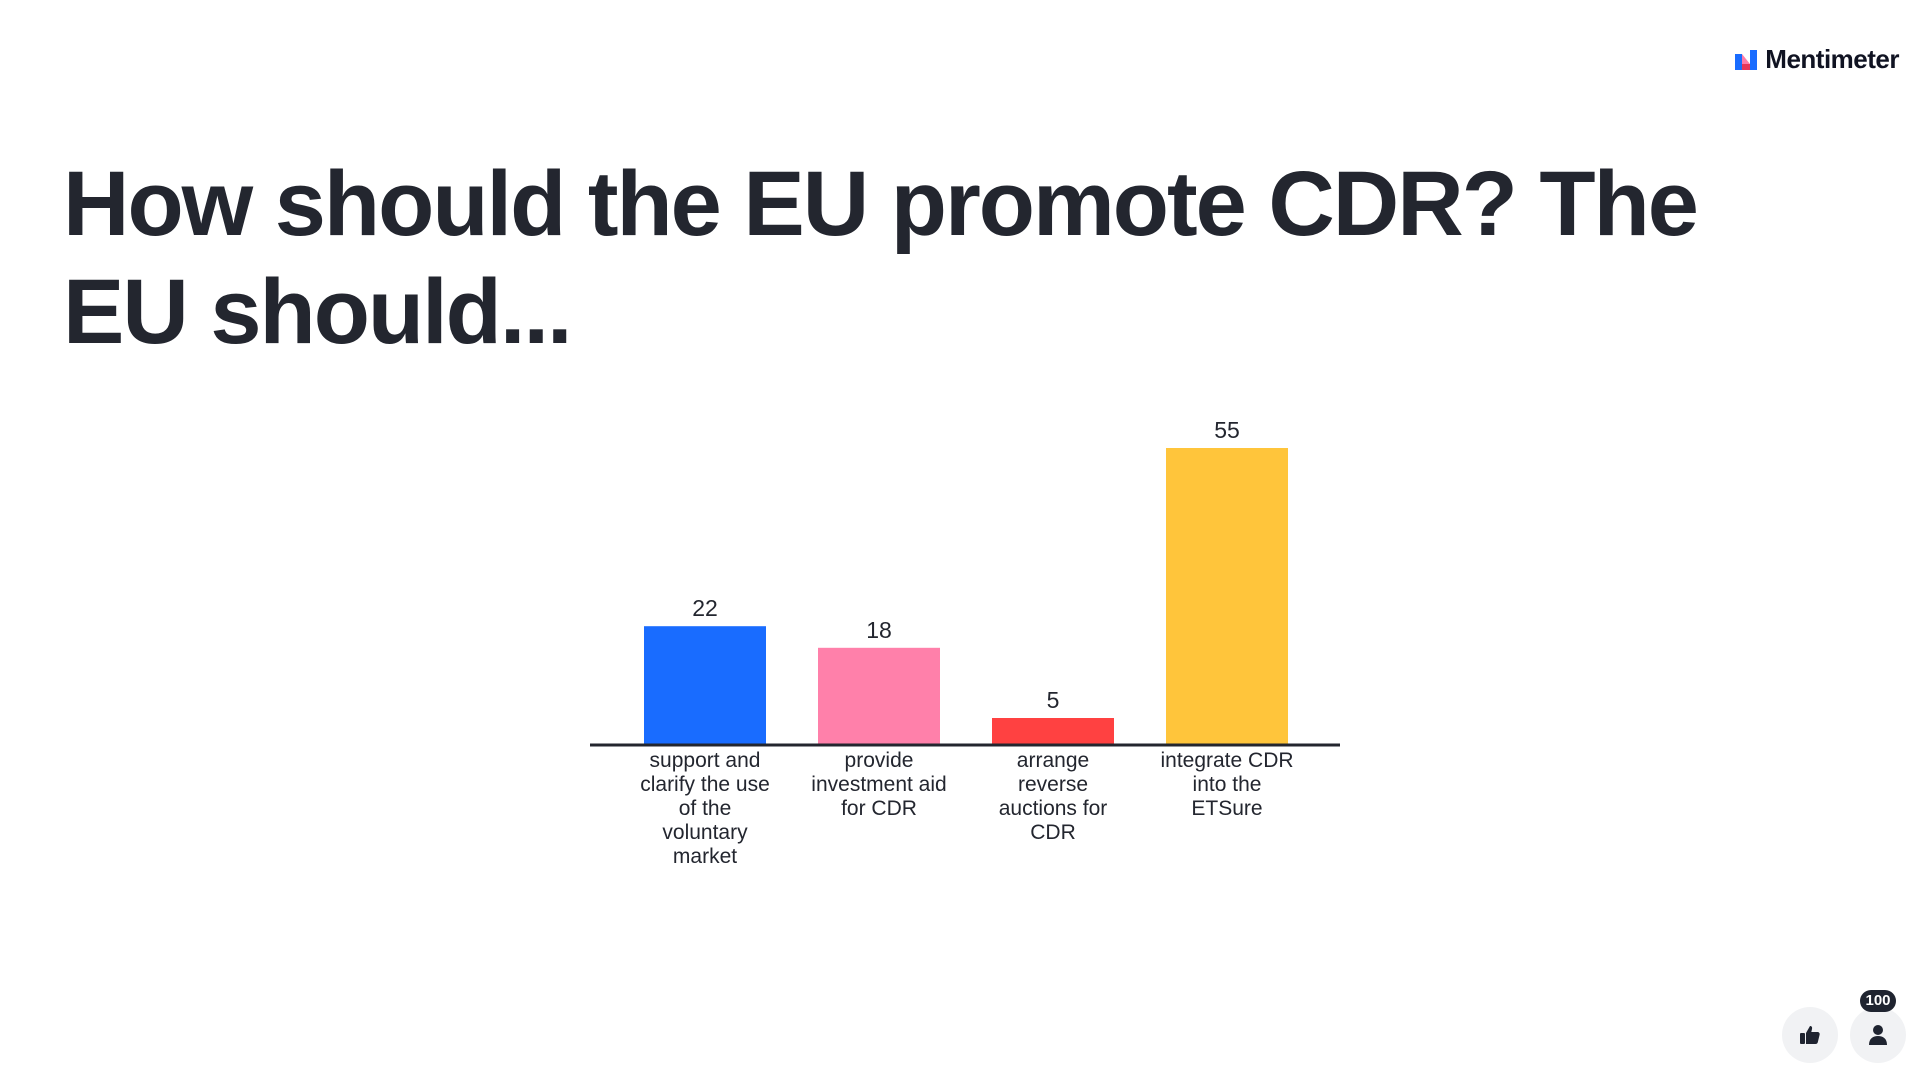  Describe the element at coordinates (1832, 59) in the screenshot. I see `brand-name: Mentimeter` at that location.